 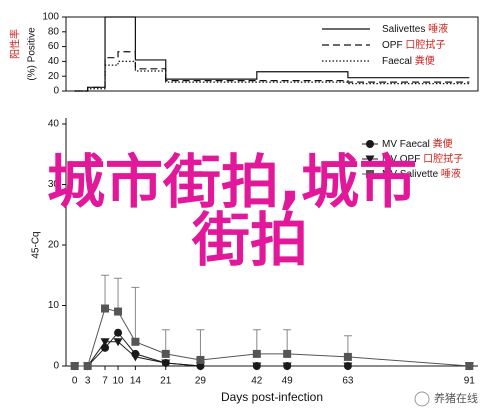 What do you see at coordinates (422, 399) in the screenshot?
I see `watermark-icon` at bounding box center [422, 399].